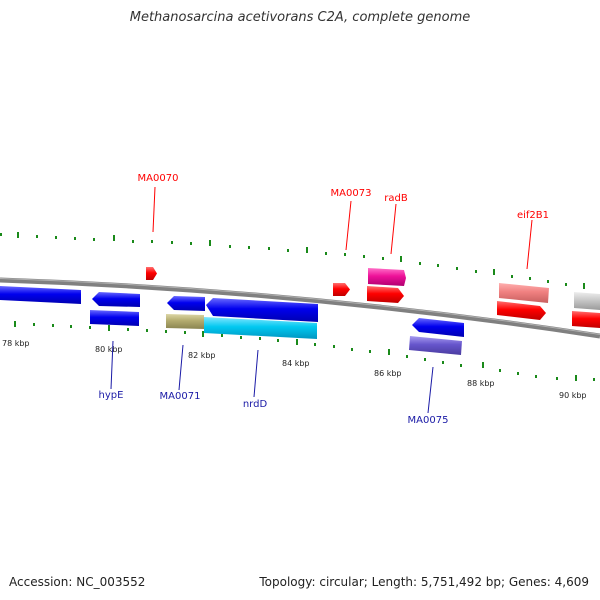 Image resolution: width=600 pixels, height=600 pixels. What do you see at coordinates (573, 395) in the screenshot?
I see `scale-label: 90 kbp` at bounding box center [573, 395].